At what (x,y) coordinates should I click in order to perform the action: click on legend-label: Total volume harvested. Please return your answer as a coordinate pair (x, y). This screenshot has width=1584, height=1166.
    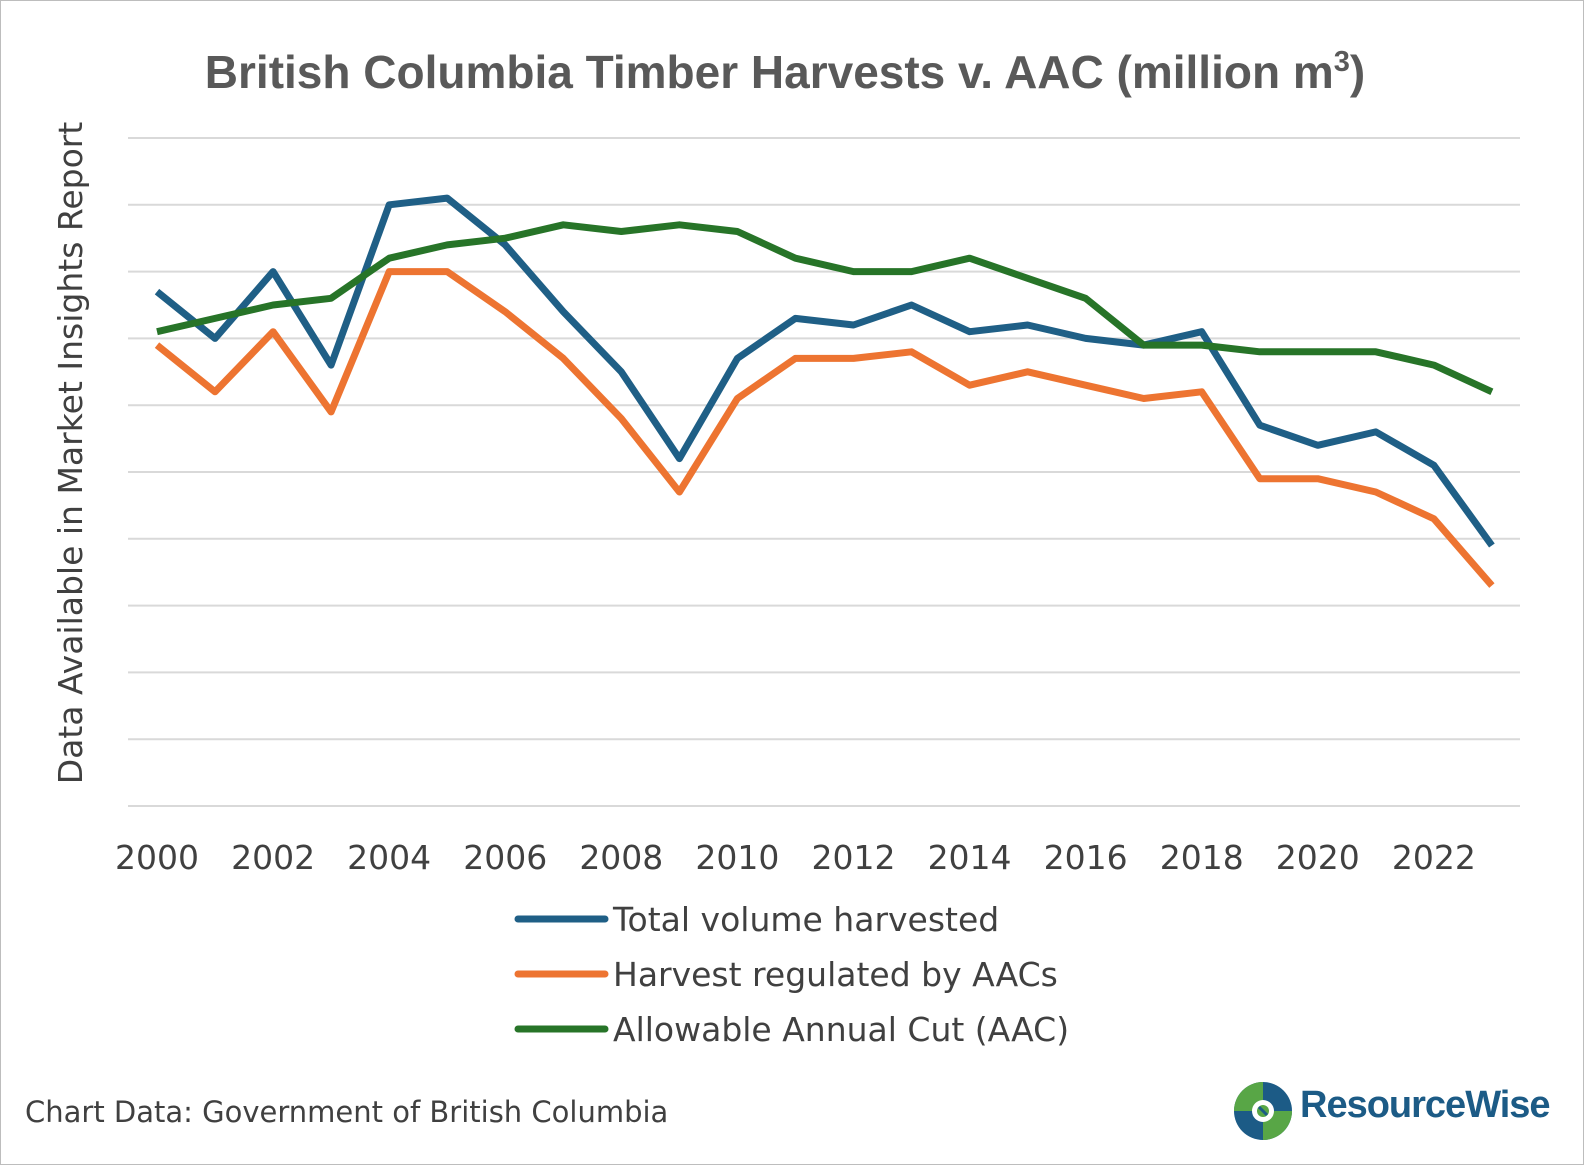
    Looking at the image, I should click on (805, 919).